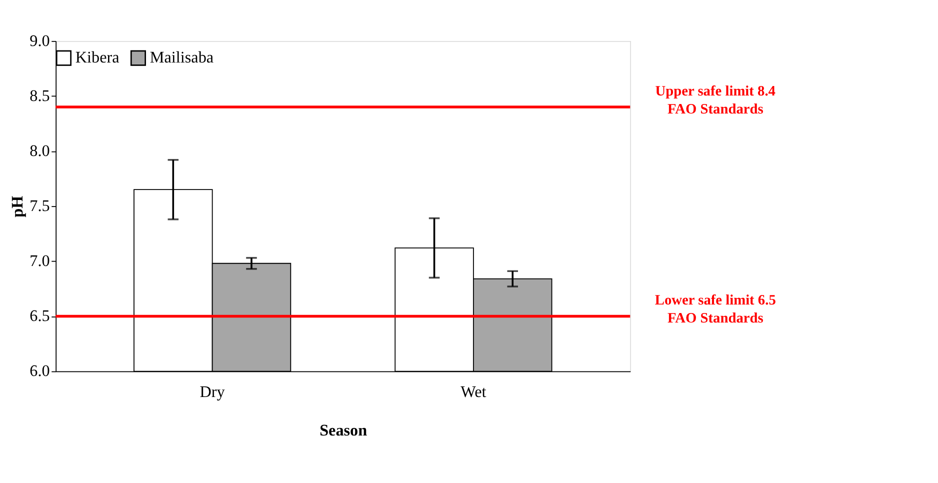 This screenshot has height=483, width=938. What do you see at coordinates (40, 41) in the screenshot?
I see `y-tick-label: 9.0` at bounding box center [40, 41].